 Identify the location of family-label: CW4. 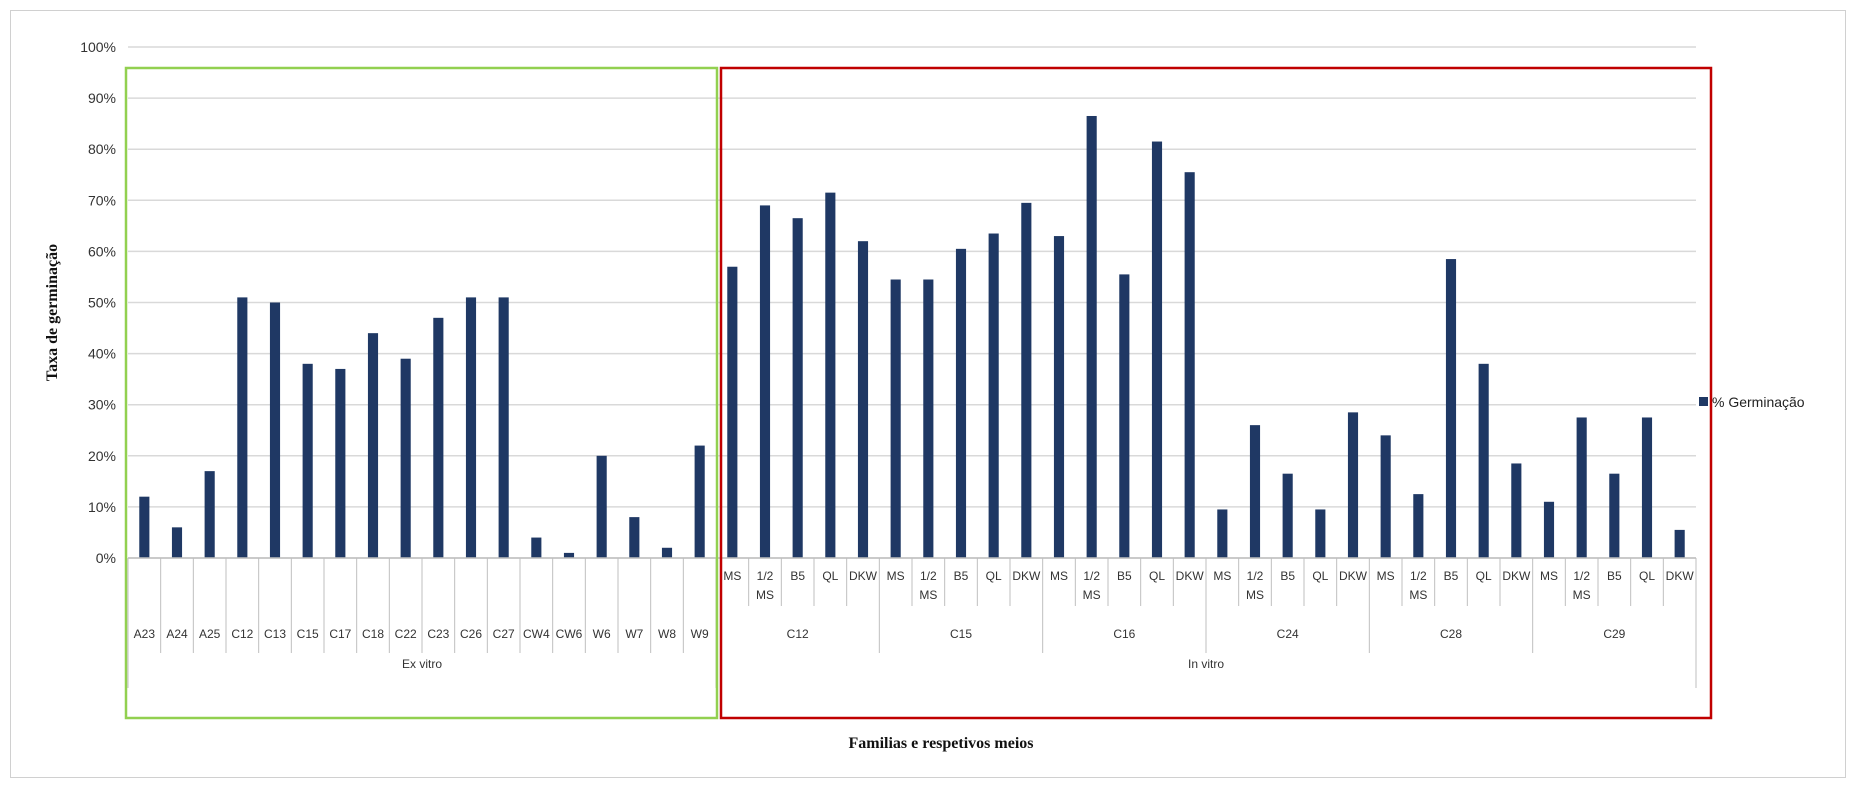
(536, 634).